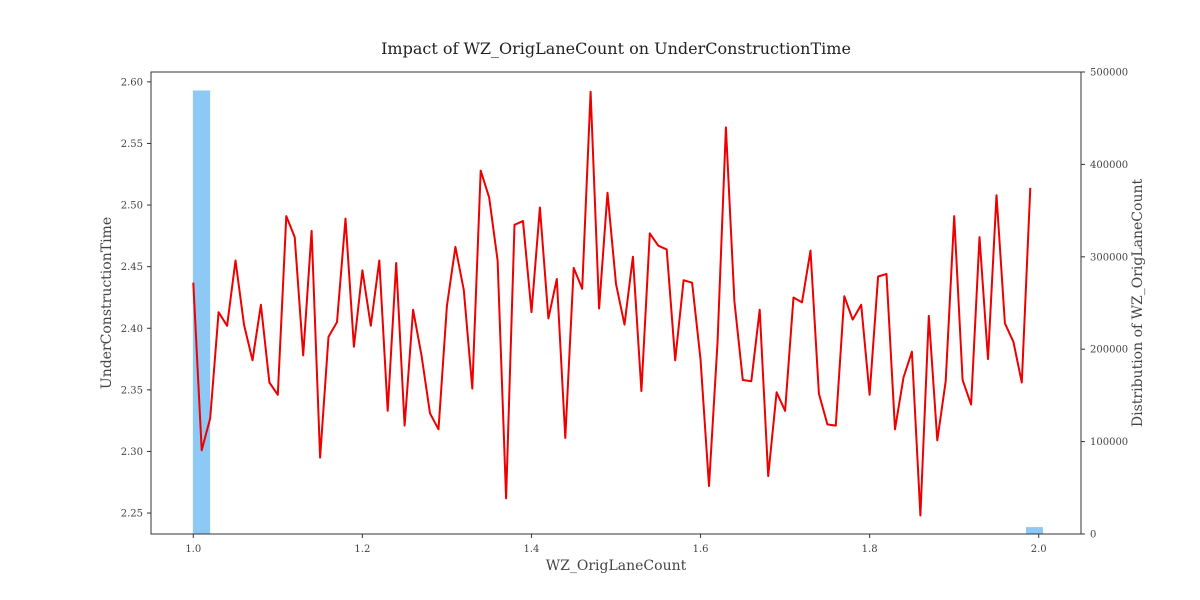 The width and height of the screenshot is (1200, 600). I want to click on y-tick-label: 2.55, so click(132, 144).